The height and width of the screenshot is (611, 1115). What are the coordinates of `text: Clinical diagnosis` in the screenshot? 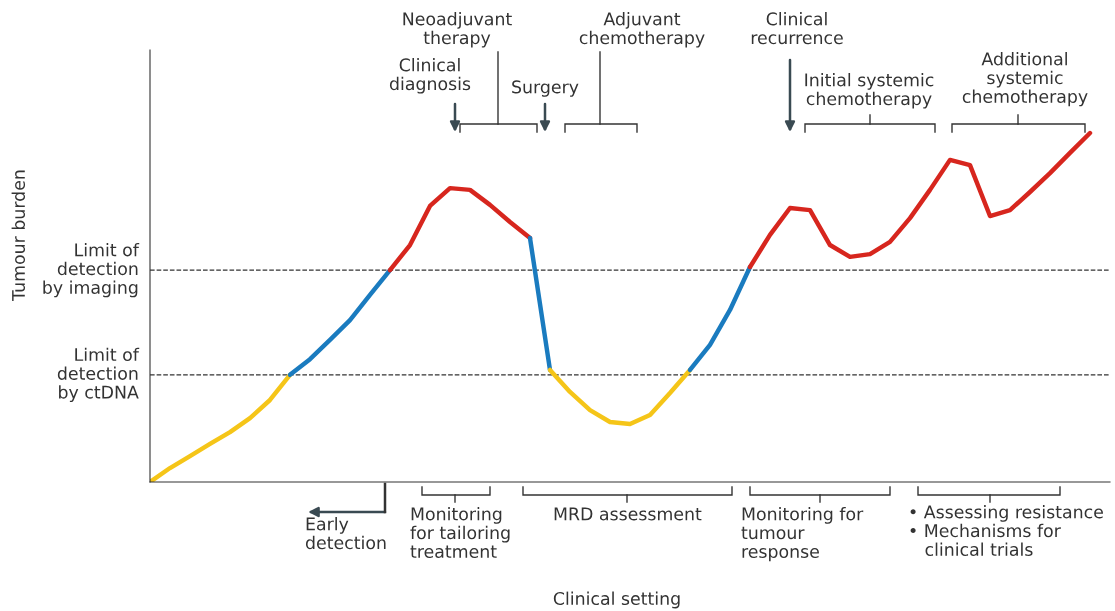 It's located at (430, 76).